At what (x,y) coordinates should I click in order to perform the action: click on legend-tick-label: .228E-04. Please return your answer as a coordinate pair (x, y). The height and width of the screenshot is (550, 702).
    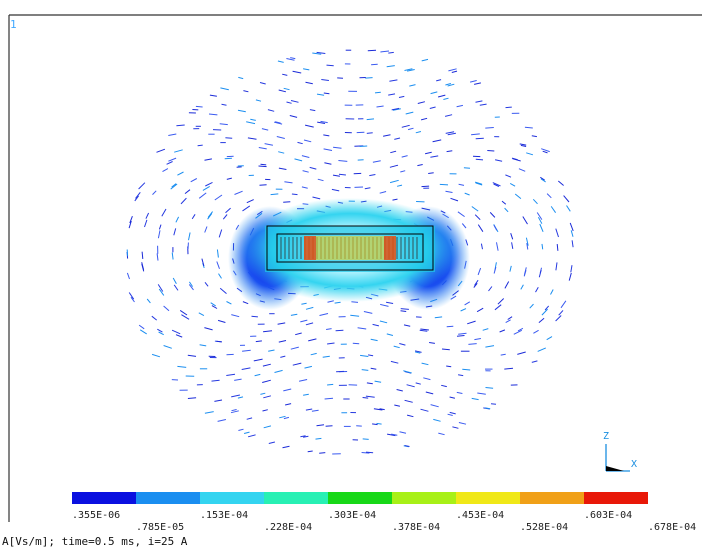
    Looking at the image, I should click on (288, 527).